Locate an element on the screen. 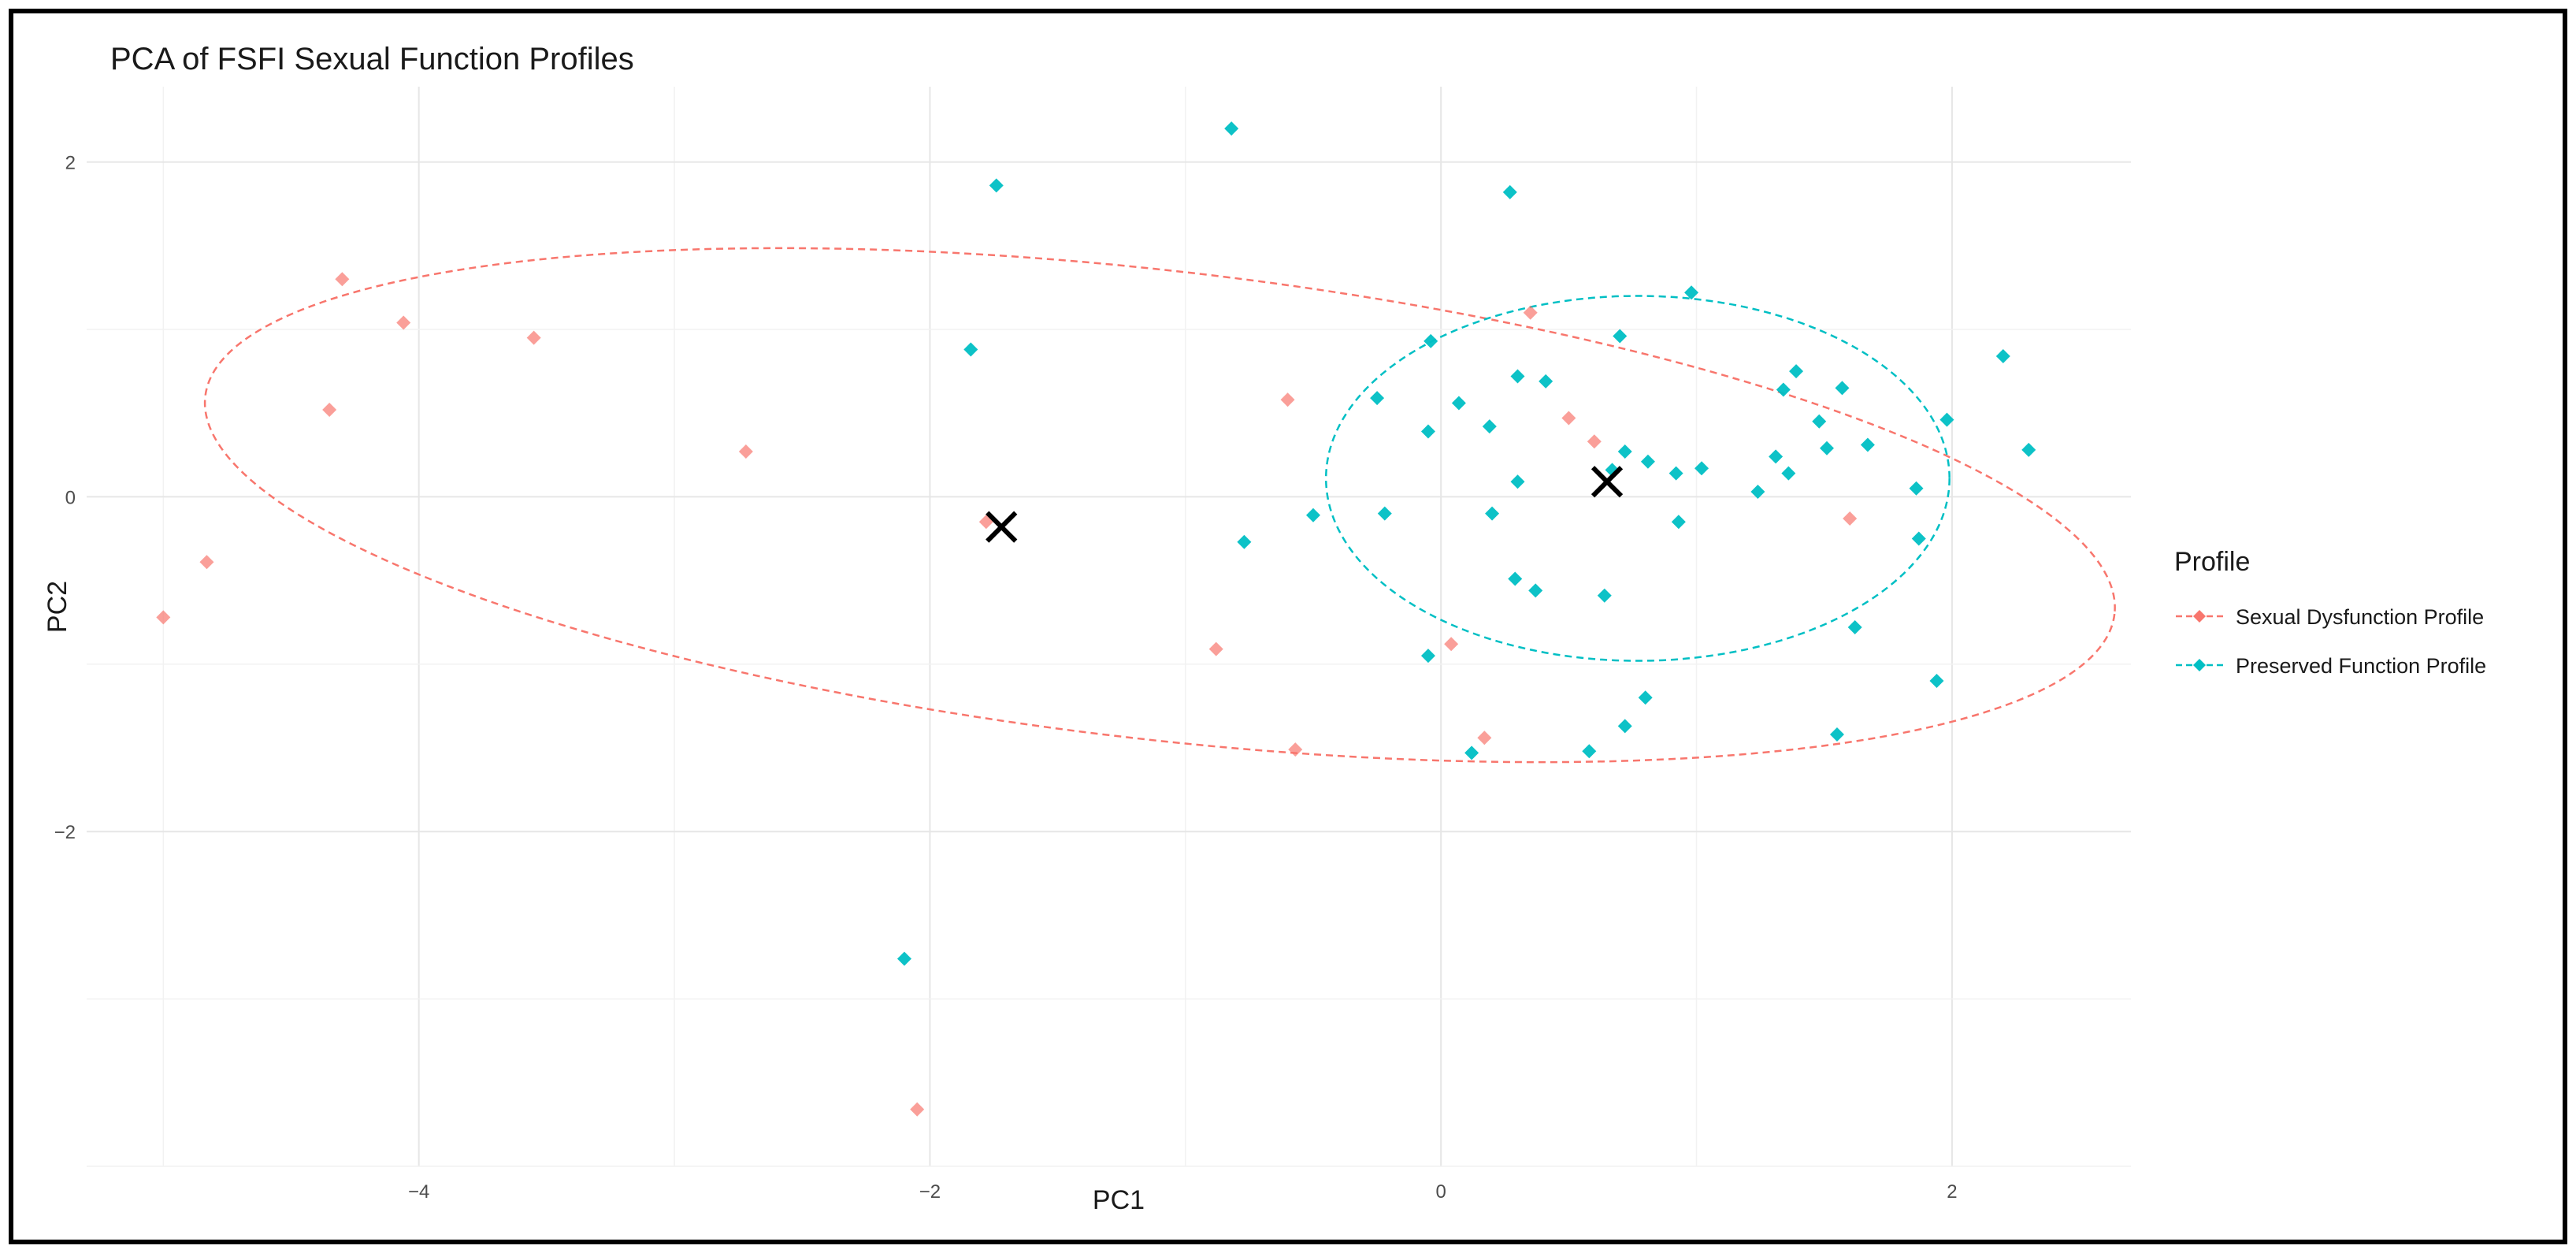 The height and width of the screenshot is (1253, 2576). x-tick-label: 0 is located at coordinates (1441, 1192).